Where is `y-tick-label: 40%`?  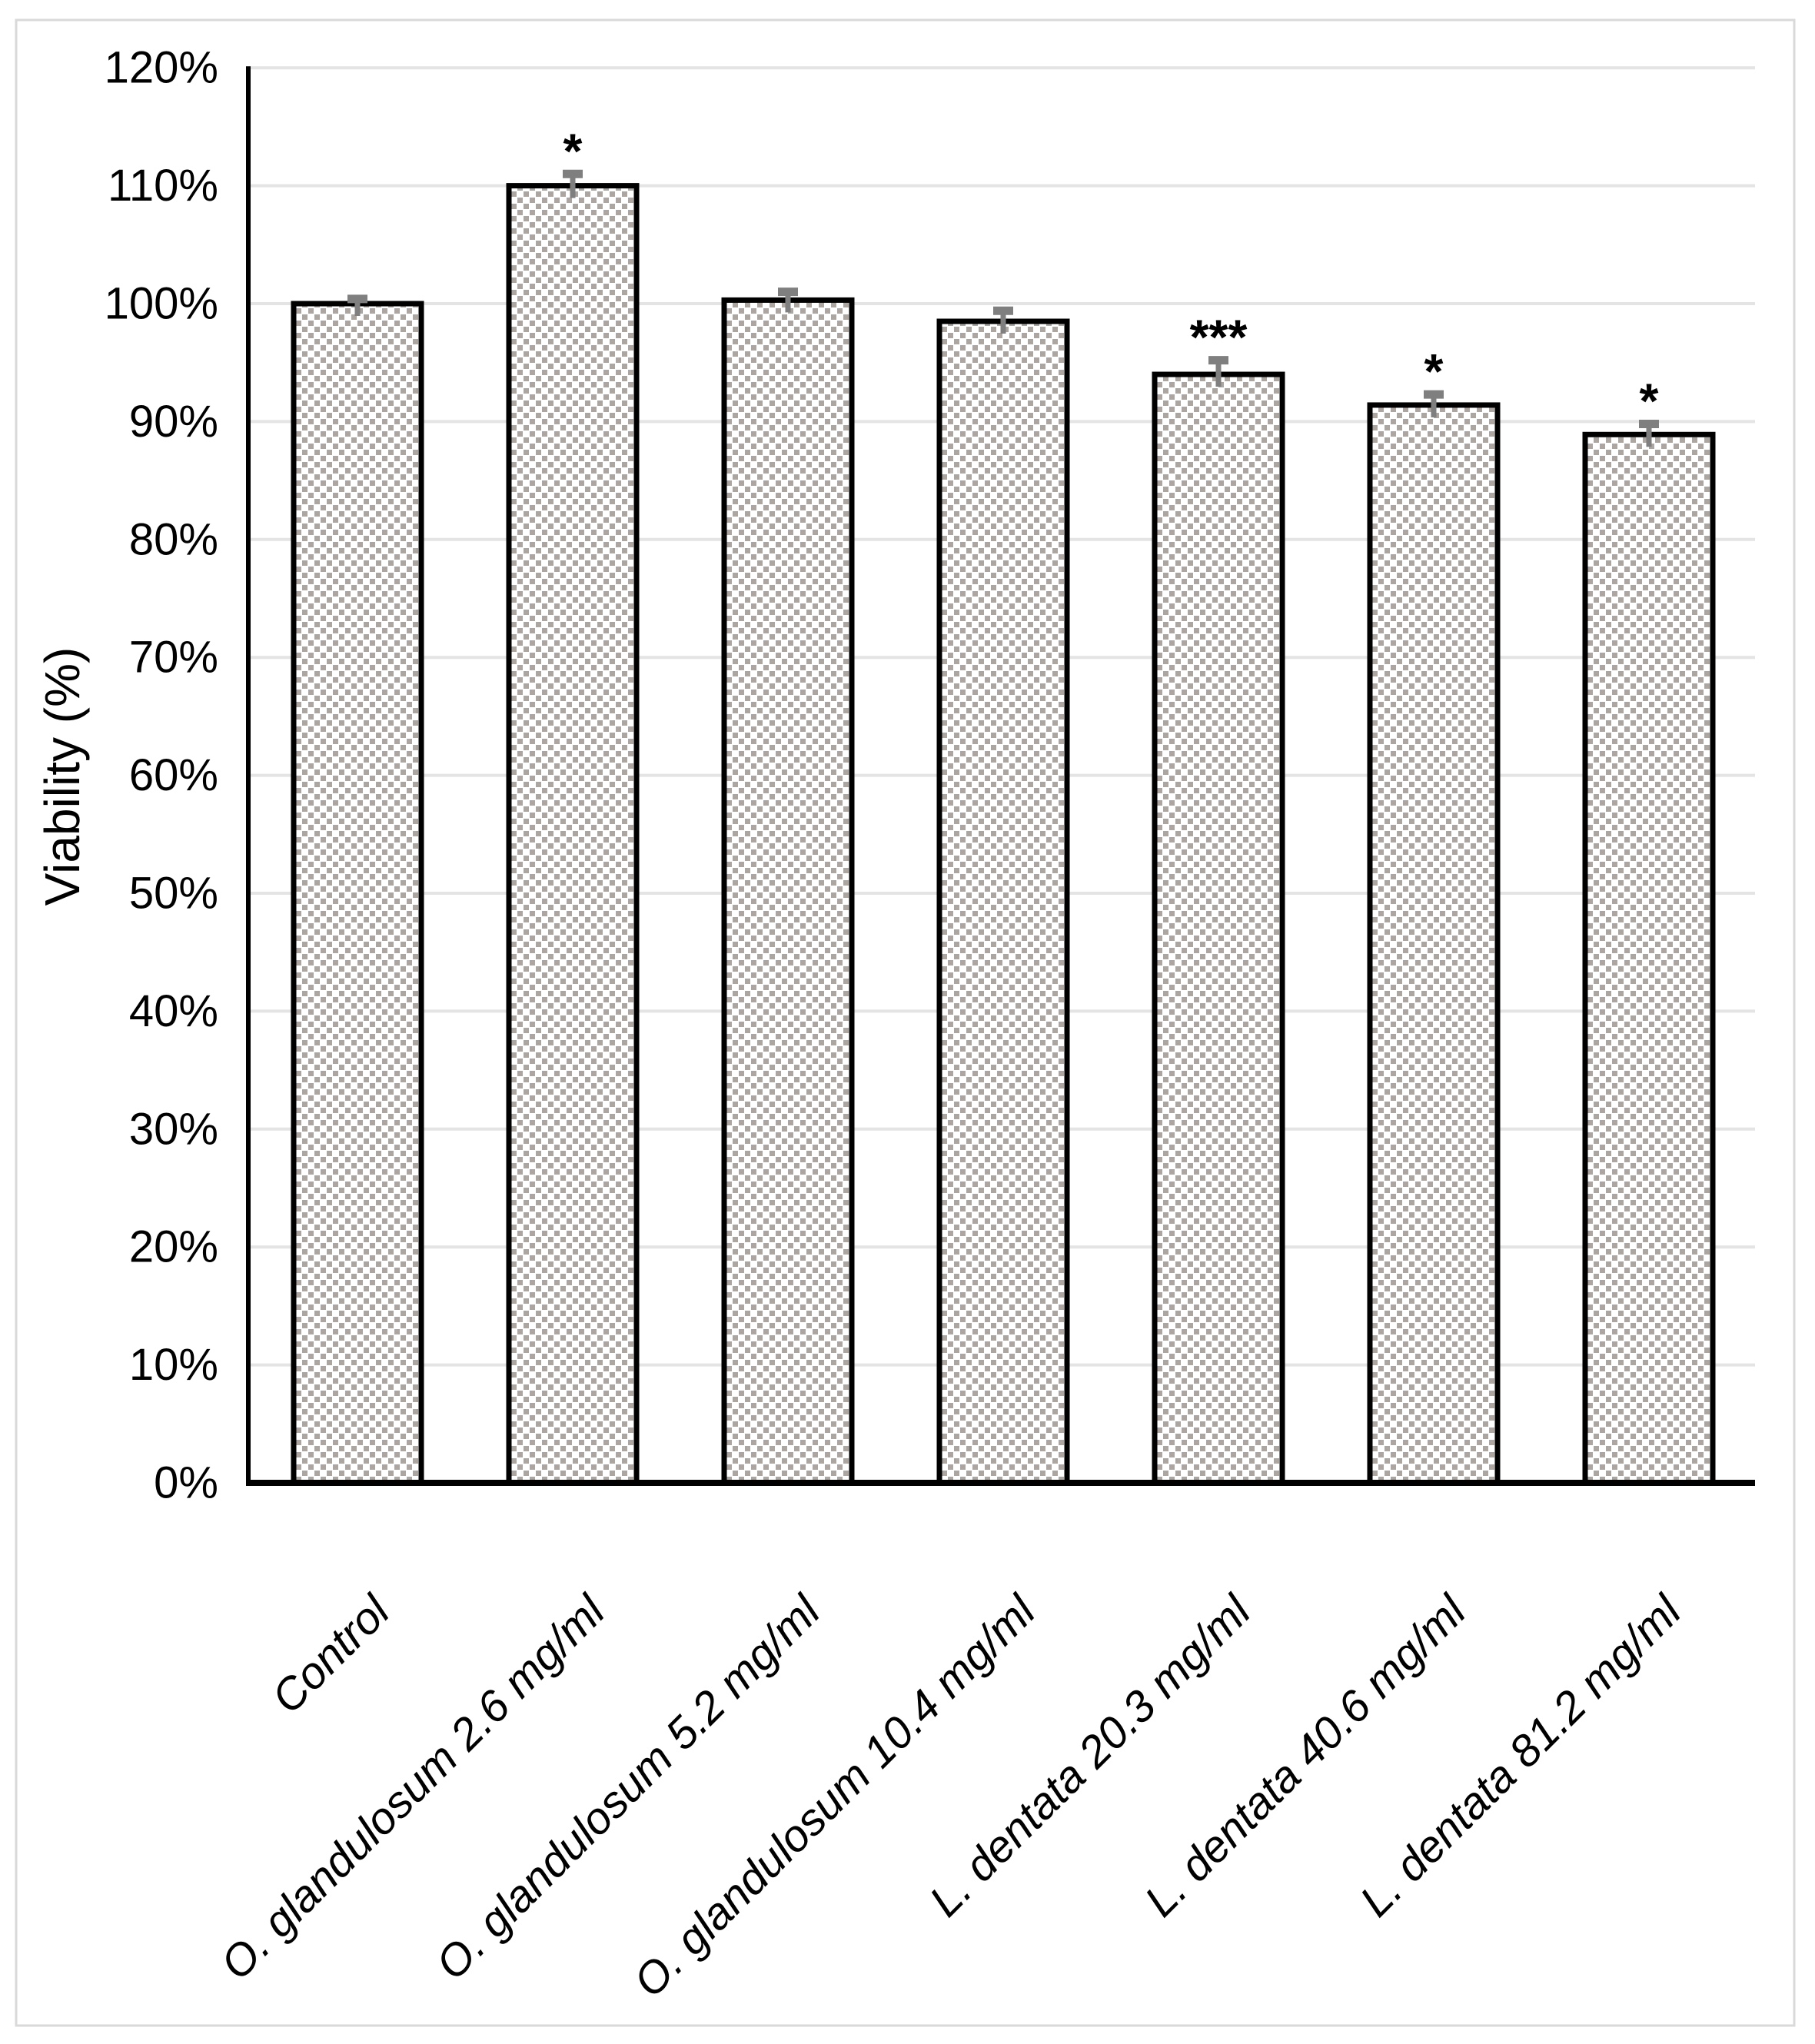 y-tick-label: 40% is located at coordinates (173, 1011).